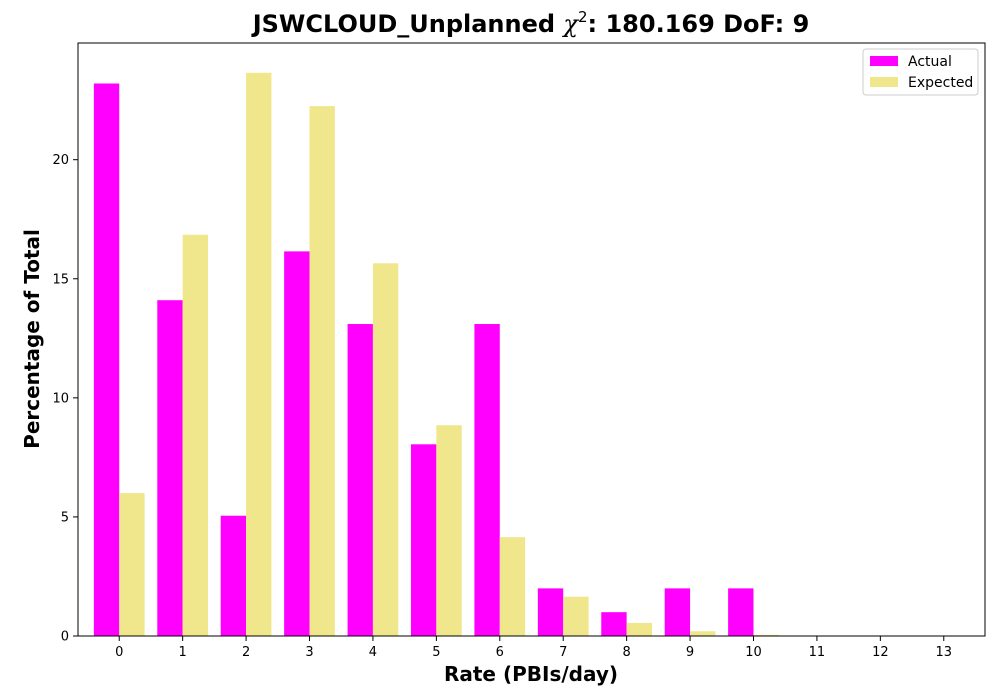 This screenshot has height=700, width=1000. I want to click on x-tick-label-12: 12, so click(880, 652).